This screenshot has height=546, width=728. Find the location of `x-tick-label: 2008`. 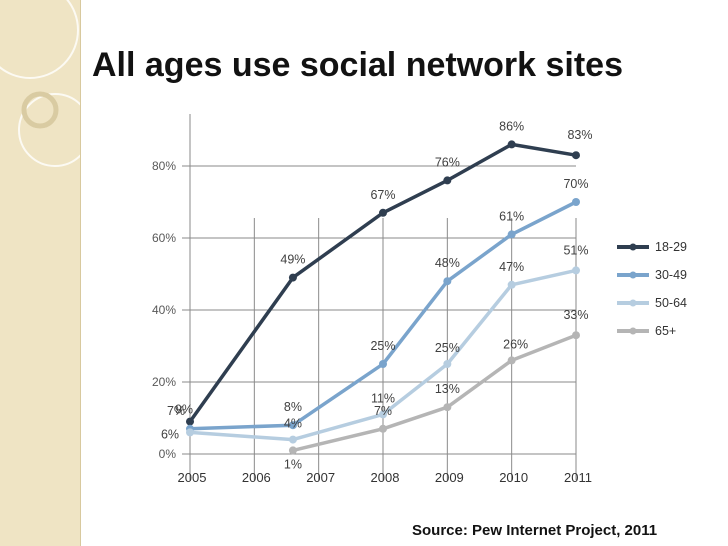

x-tick-label: 2008 is located at coordinates (385, 477).